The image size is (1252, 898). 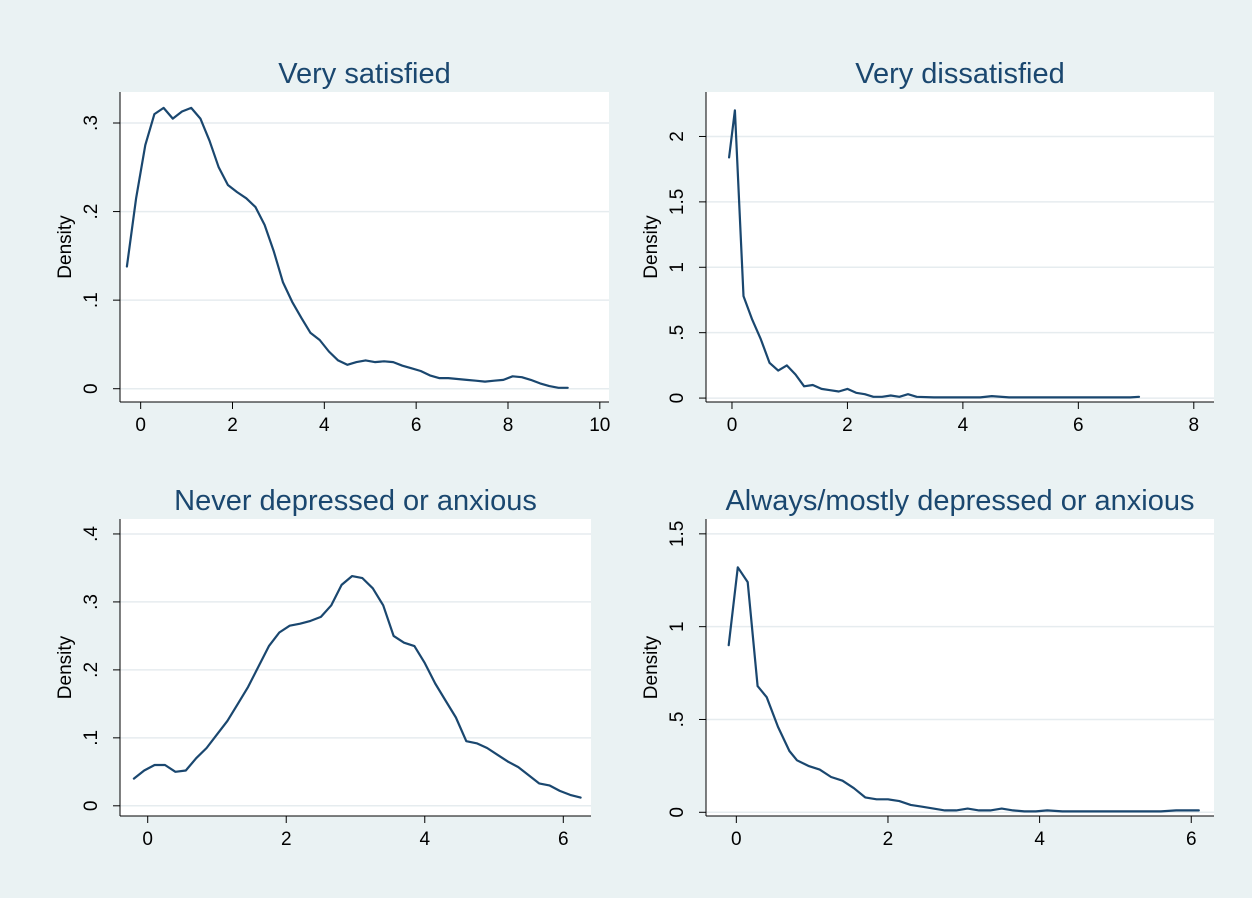 What do you see at coordinates (355, 501) in the screenshot?
I see `chart-title: Never depressed or anxious` at bounding box center [355, 501].